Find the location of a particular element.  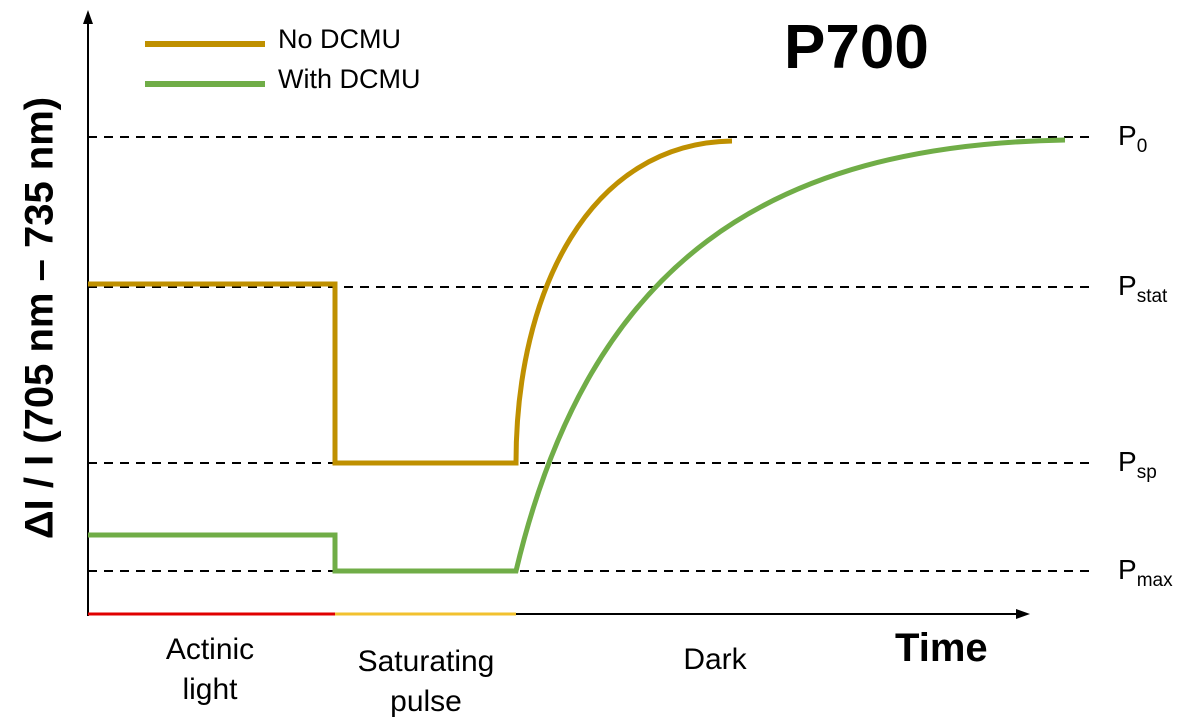

phase-dark-line1: Dark is located at coordinates (715, 659).